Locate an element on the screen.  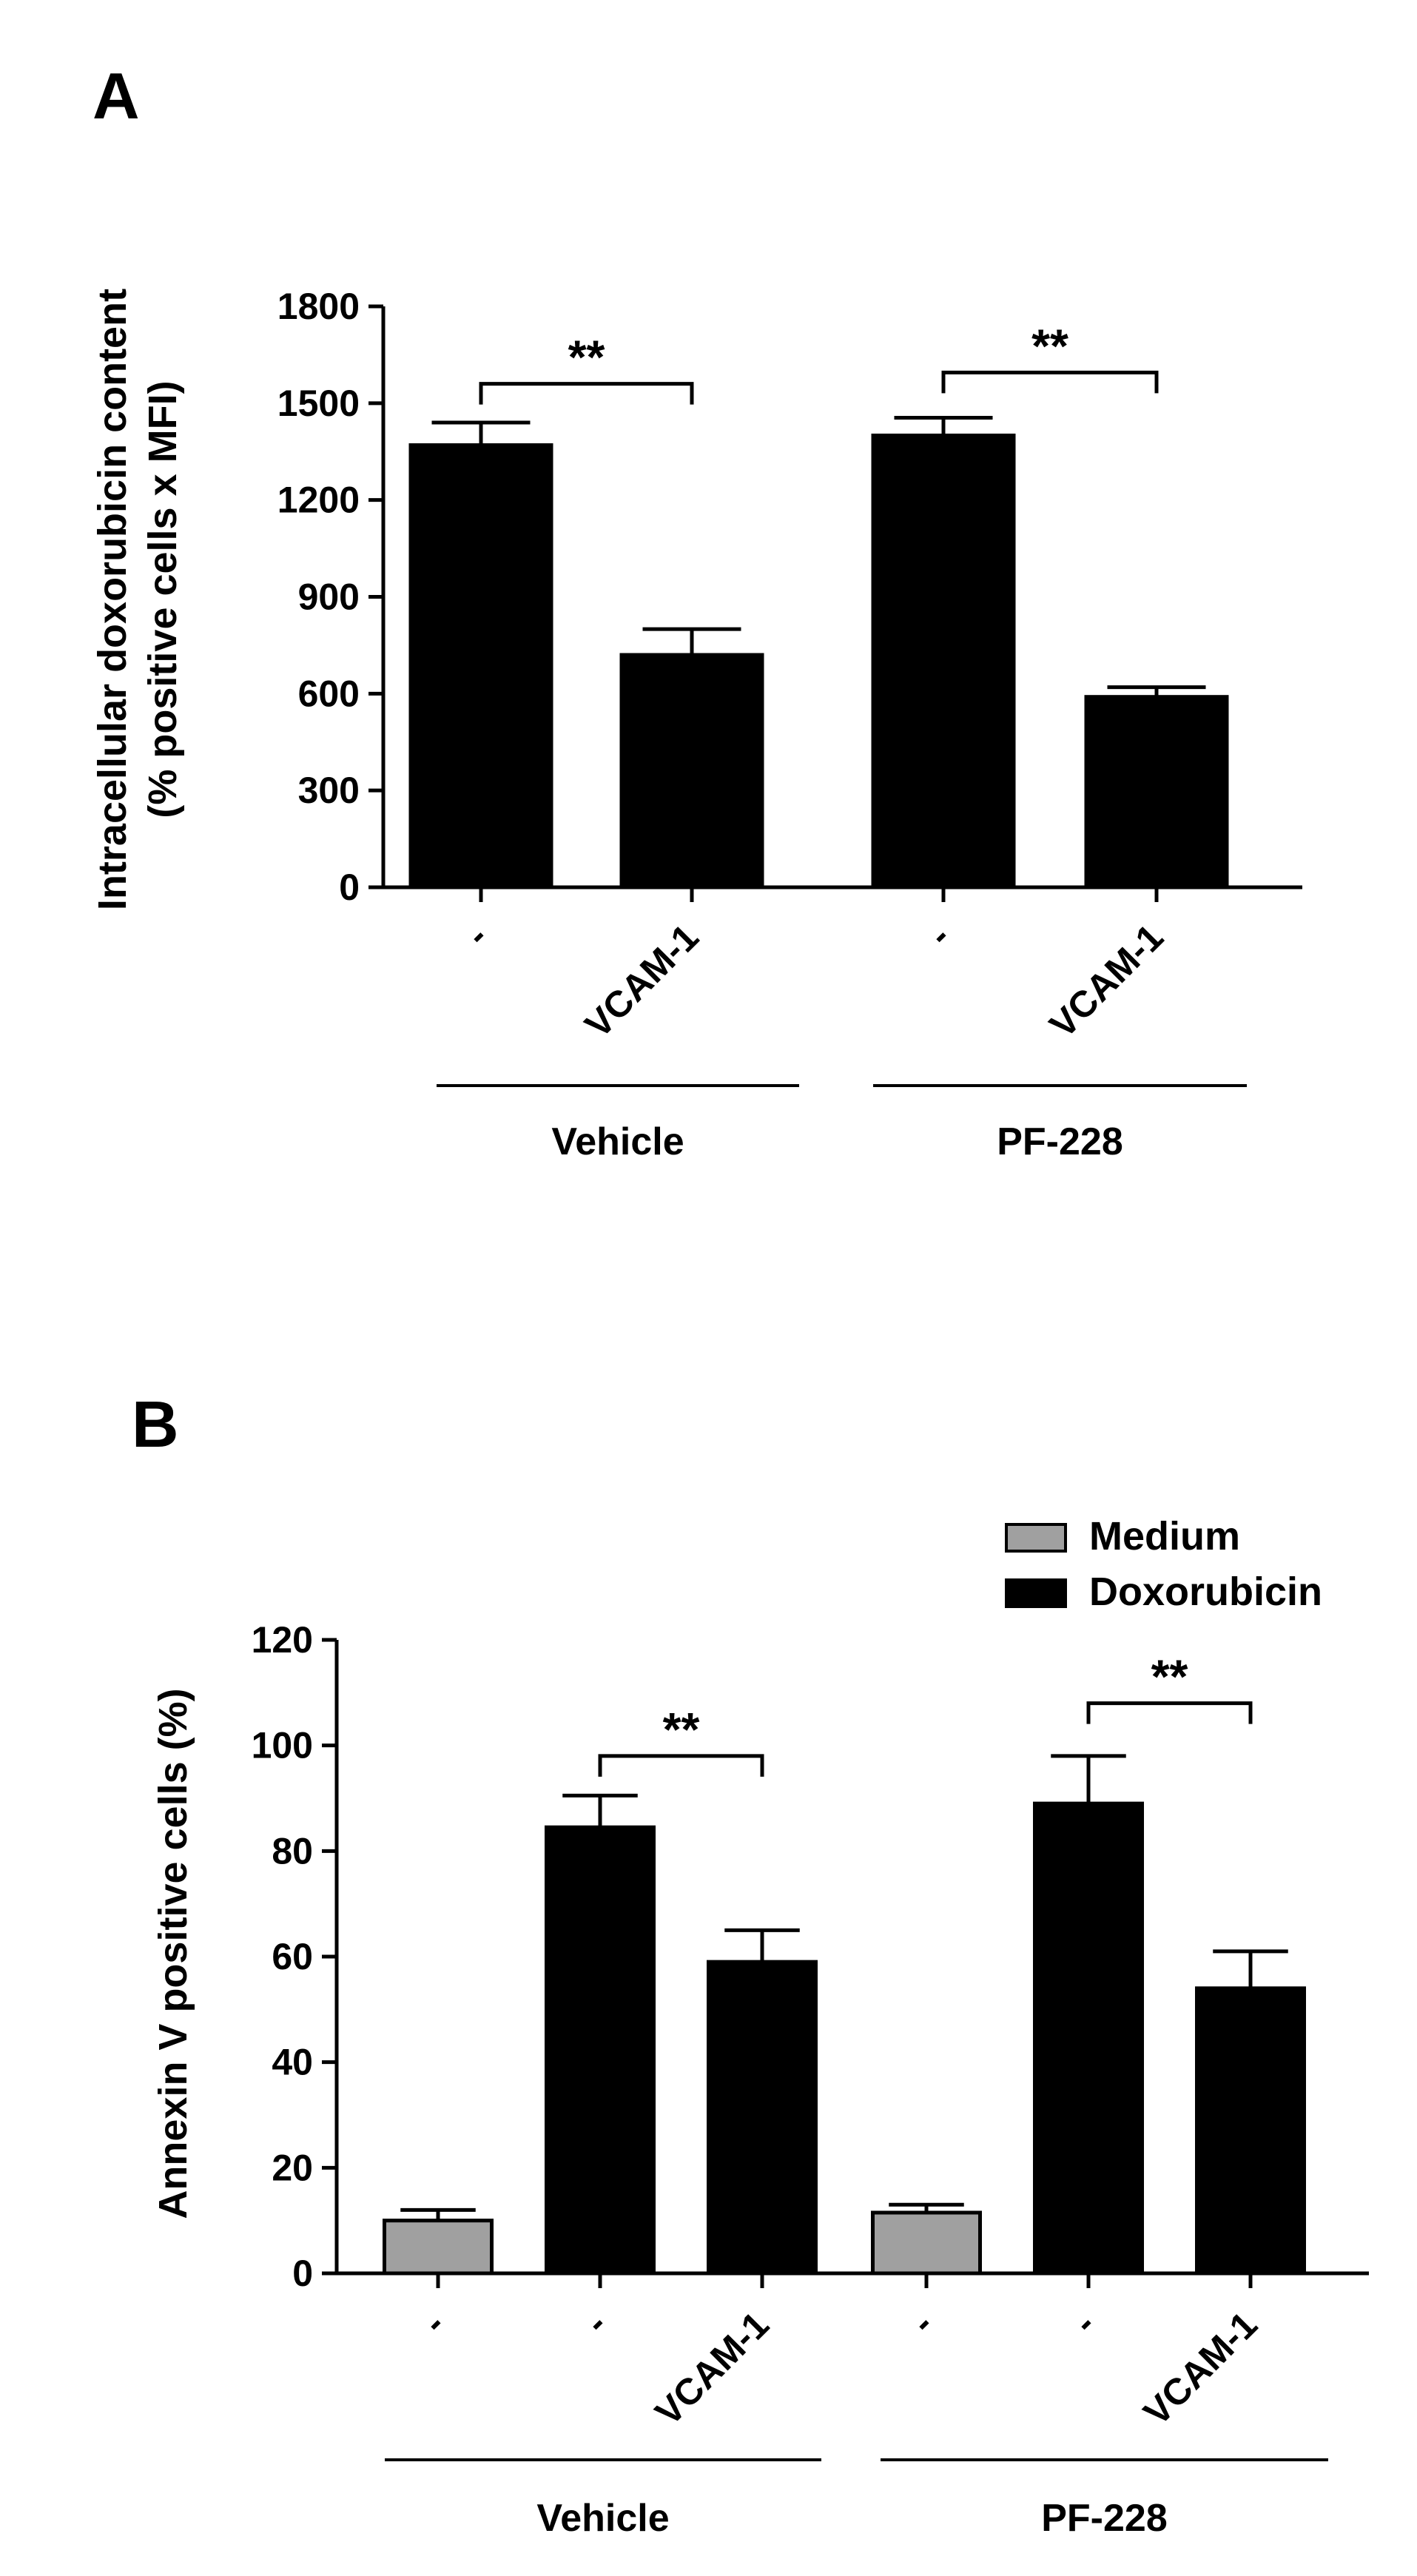
panel-a-letter: A is located at coordinates (116, 95).